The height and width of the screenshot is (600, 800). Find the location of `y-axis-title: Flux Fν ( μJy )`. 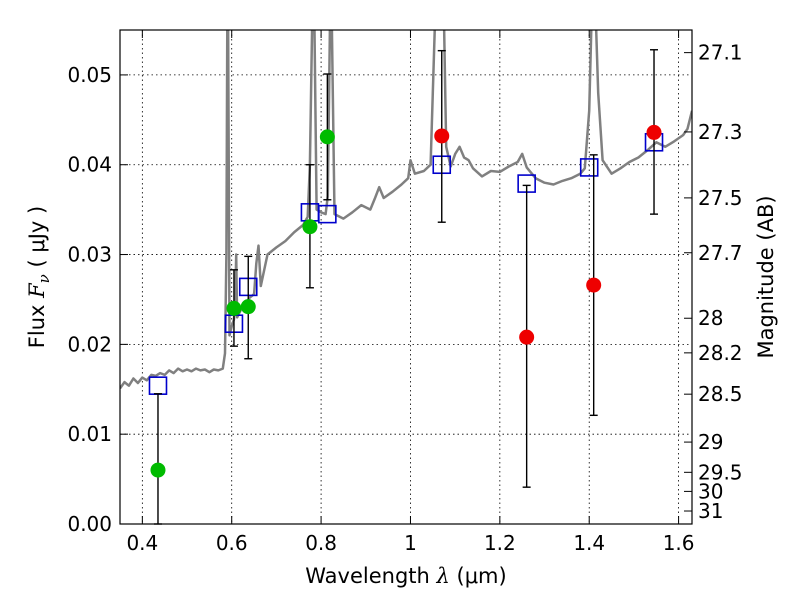

y-axis-title: Flux Fν ( μJy ) is located at coordinates (39, 277).